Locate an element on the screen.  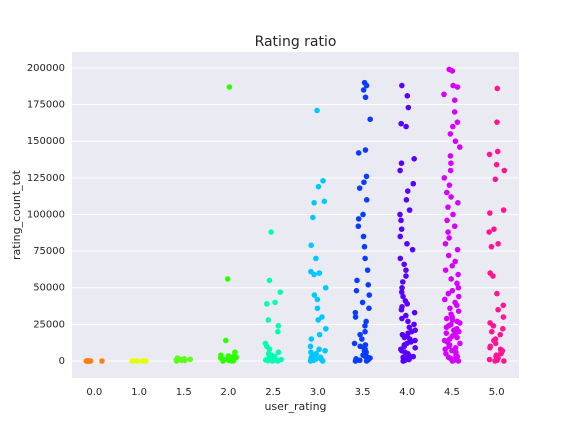
x-tick-label: 4.5 is located at coordinates (452, 392).